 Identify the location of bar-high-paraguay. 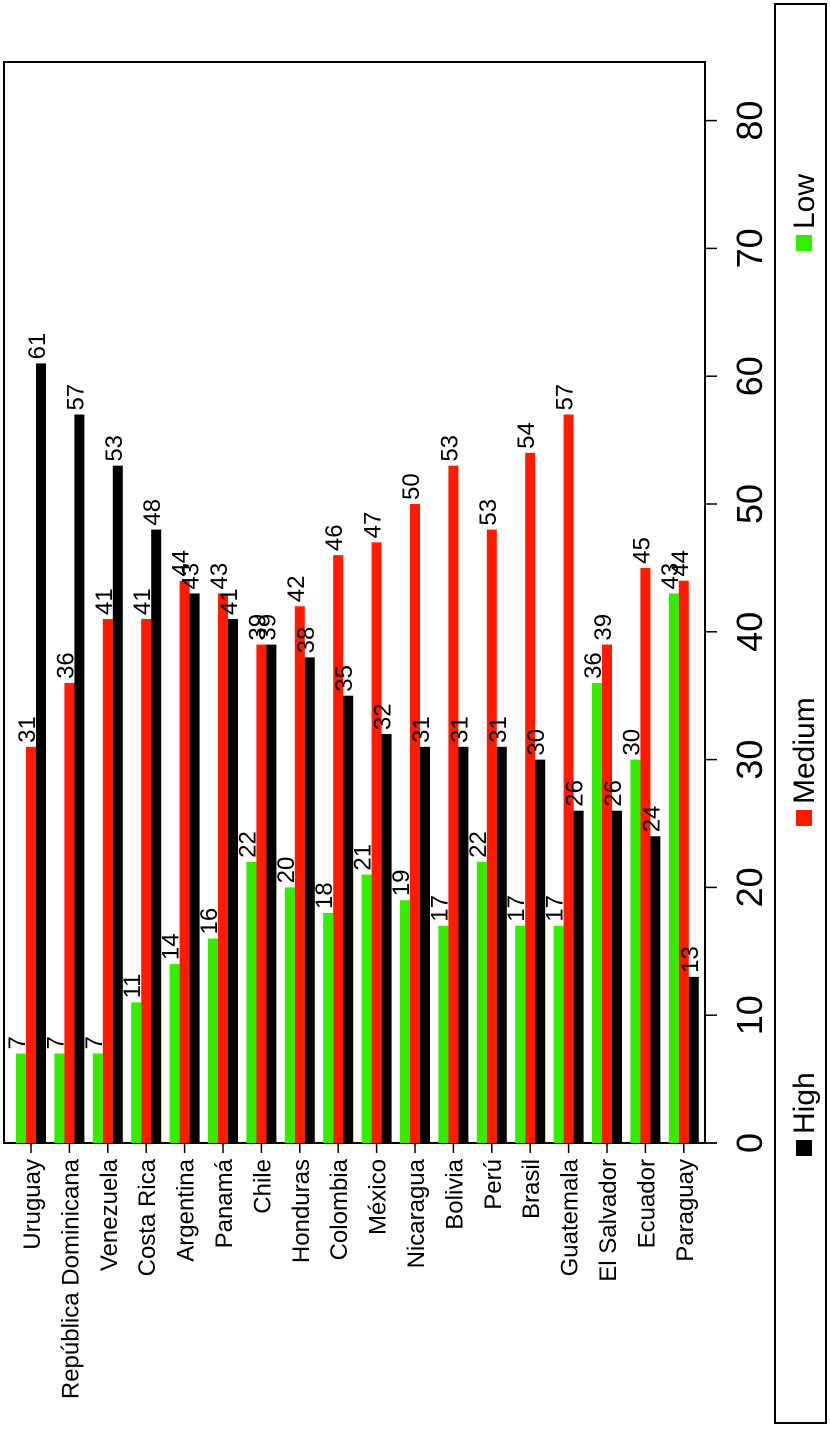
(693, 1059).